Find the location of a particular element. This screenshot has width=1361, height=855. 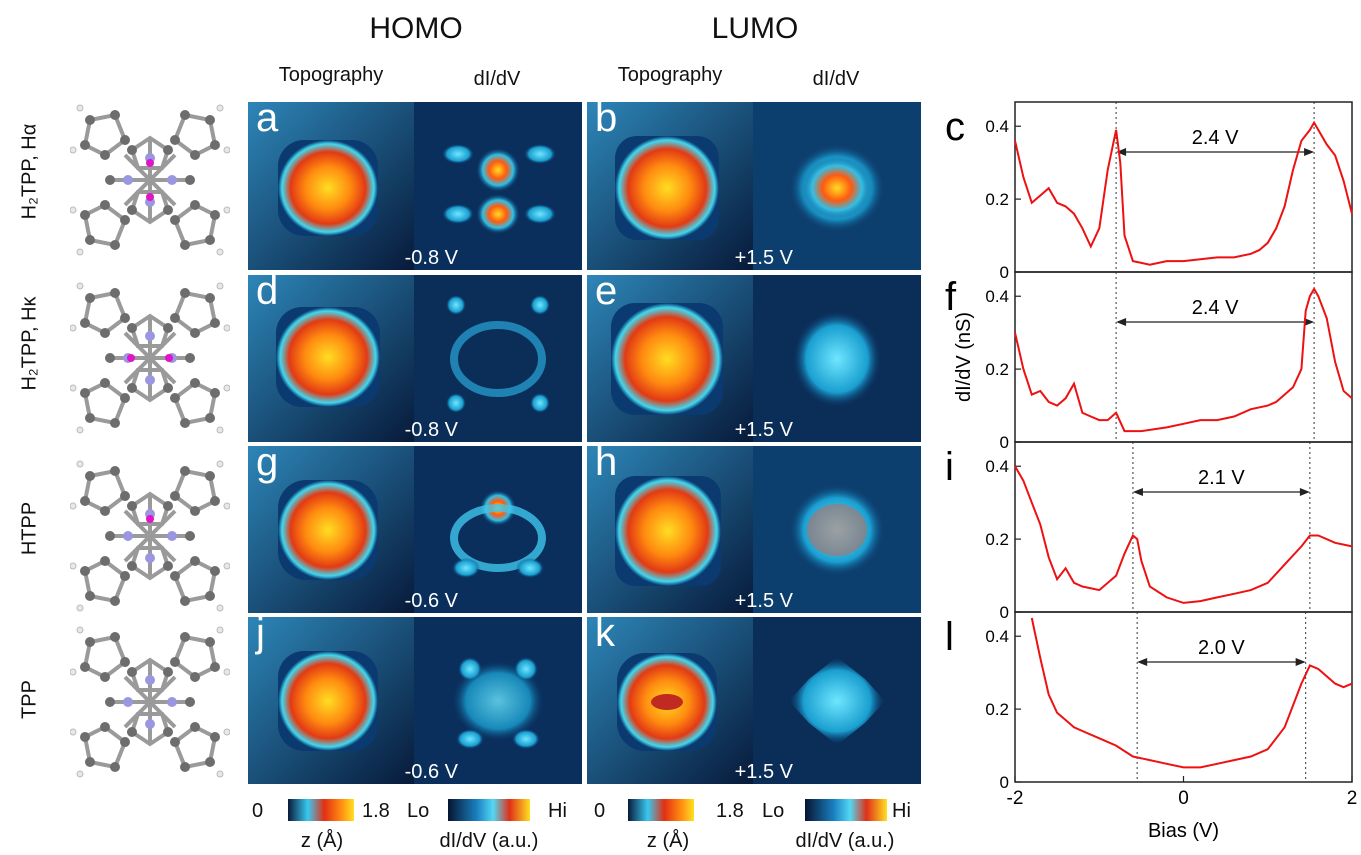

plot-frame-c is located at coordinates (1183, 187).